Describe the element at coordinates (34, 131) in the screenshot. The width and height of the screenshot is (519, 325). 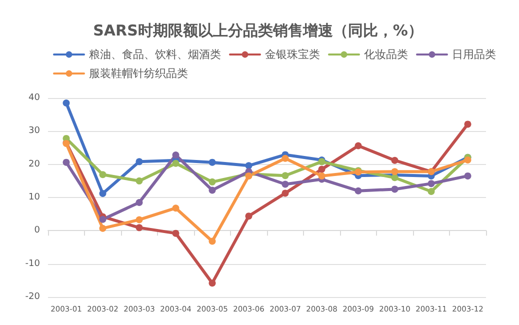
I see `y-tick-label: 30` at that location.